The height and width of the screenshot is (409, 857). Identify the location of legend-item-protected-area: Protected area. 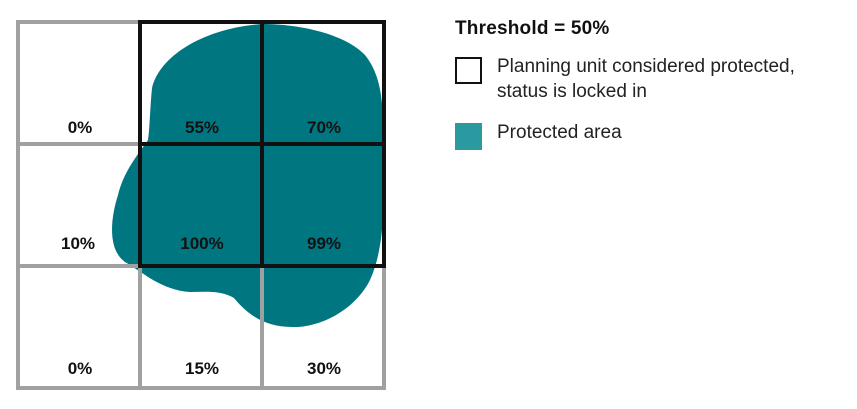
(655, 135).